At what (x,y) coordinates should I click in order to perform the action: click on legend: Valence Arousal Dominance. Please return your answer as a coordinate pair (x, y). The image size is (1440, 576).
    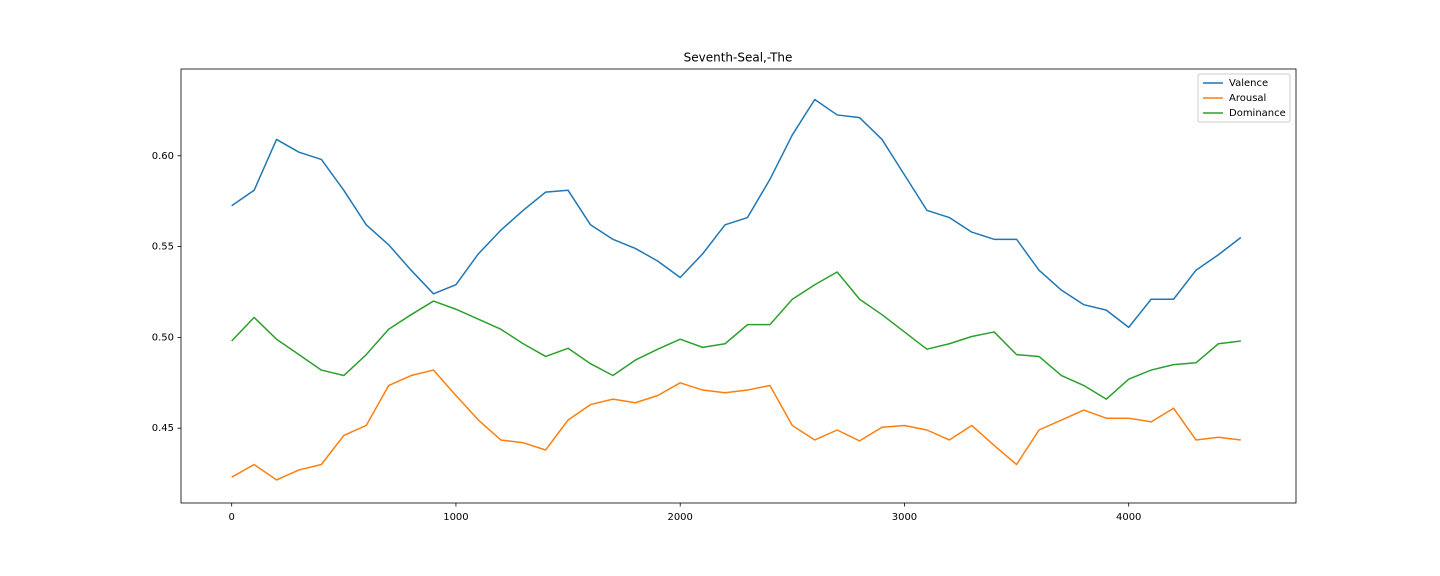
    Looking at the image, I should click on (1244, 98).